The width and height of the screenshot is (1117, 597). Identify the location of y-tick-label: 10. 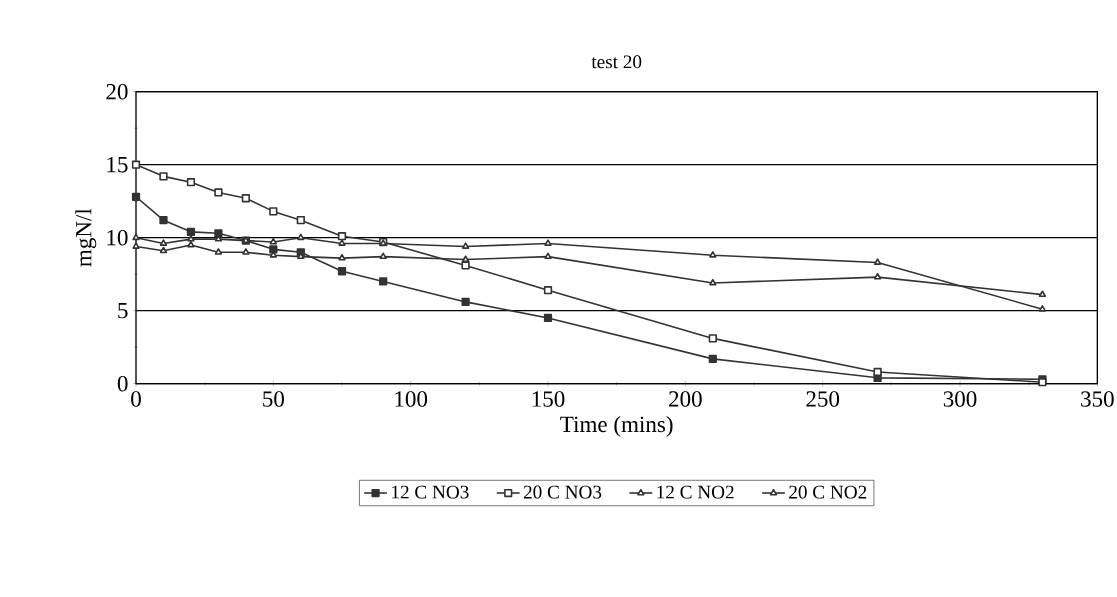
(117, 237).